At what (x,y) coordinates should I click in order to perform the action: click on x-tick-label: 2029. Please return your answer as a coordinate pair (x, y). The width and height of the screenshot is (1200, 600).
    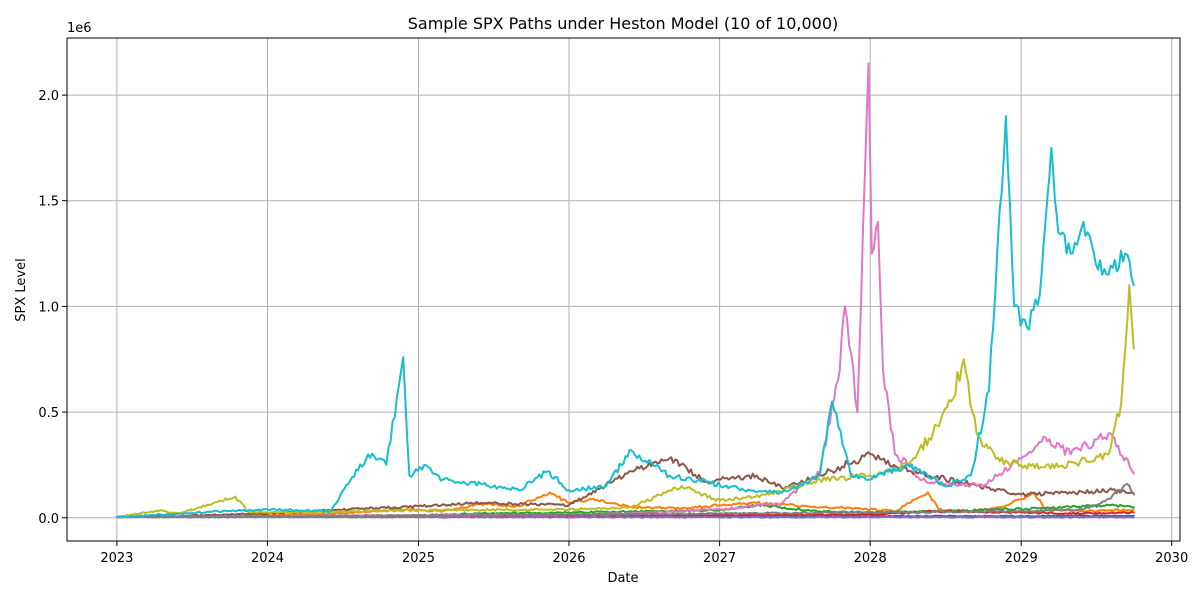
    Looking at the image, I should click on (1021, 558).